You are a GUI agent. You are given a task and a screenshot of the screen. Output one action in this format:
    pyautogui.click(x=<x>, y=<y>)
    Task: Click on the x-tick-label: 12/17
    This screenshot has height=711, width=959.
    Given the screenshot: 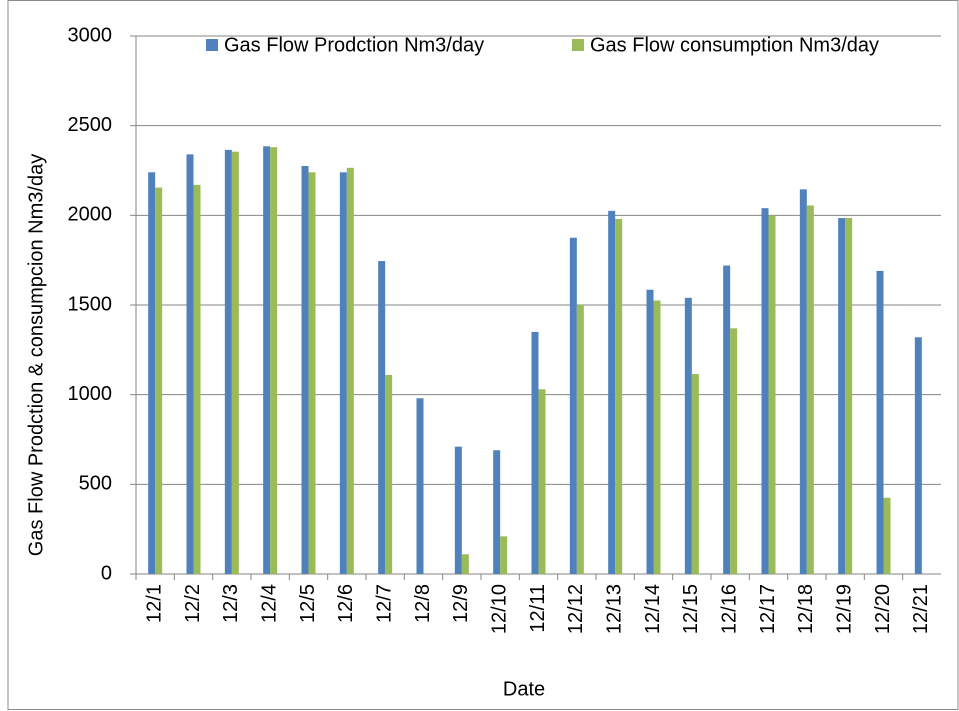 What is the action you would take?
    pyautogui.click(x=768, y=609)
    